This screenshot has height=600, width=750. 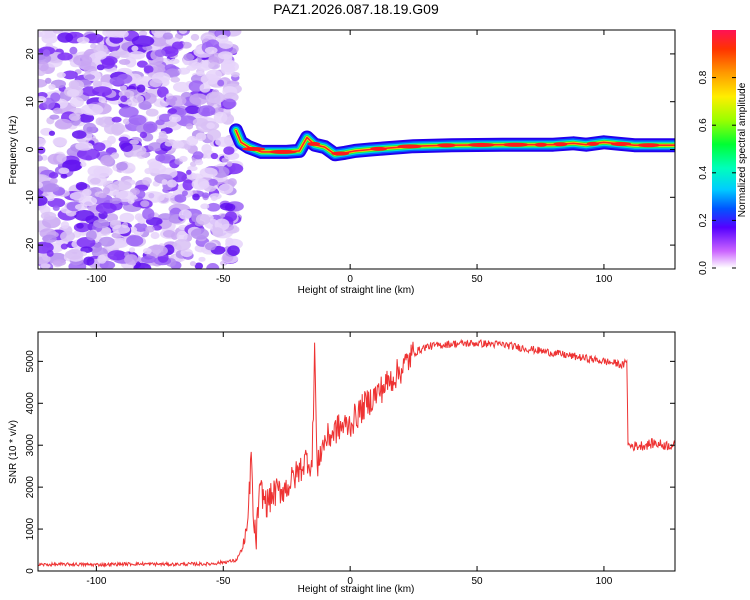 What do you see at coordinates (13, 452) in the screenshot?
I see `snr-y-label: SNR (10 * v/v)` at bounding box center [13, 452].